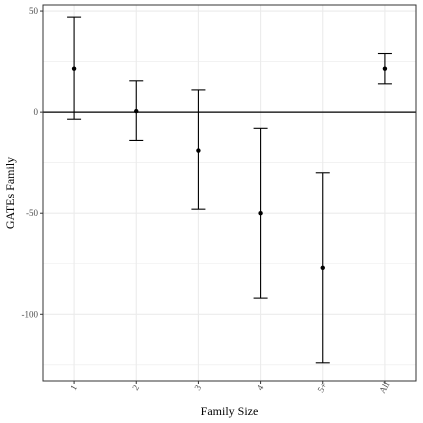  Describe the element at coordinates (36, 112) in the screenshot. I see `y-tick-label: 0` at that location.